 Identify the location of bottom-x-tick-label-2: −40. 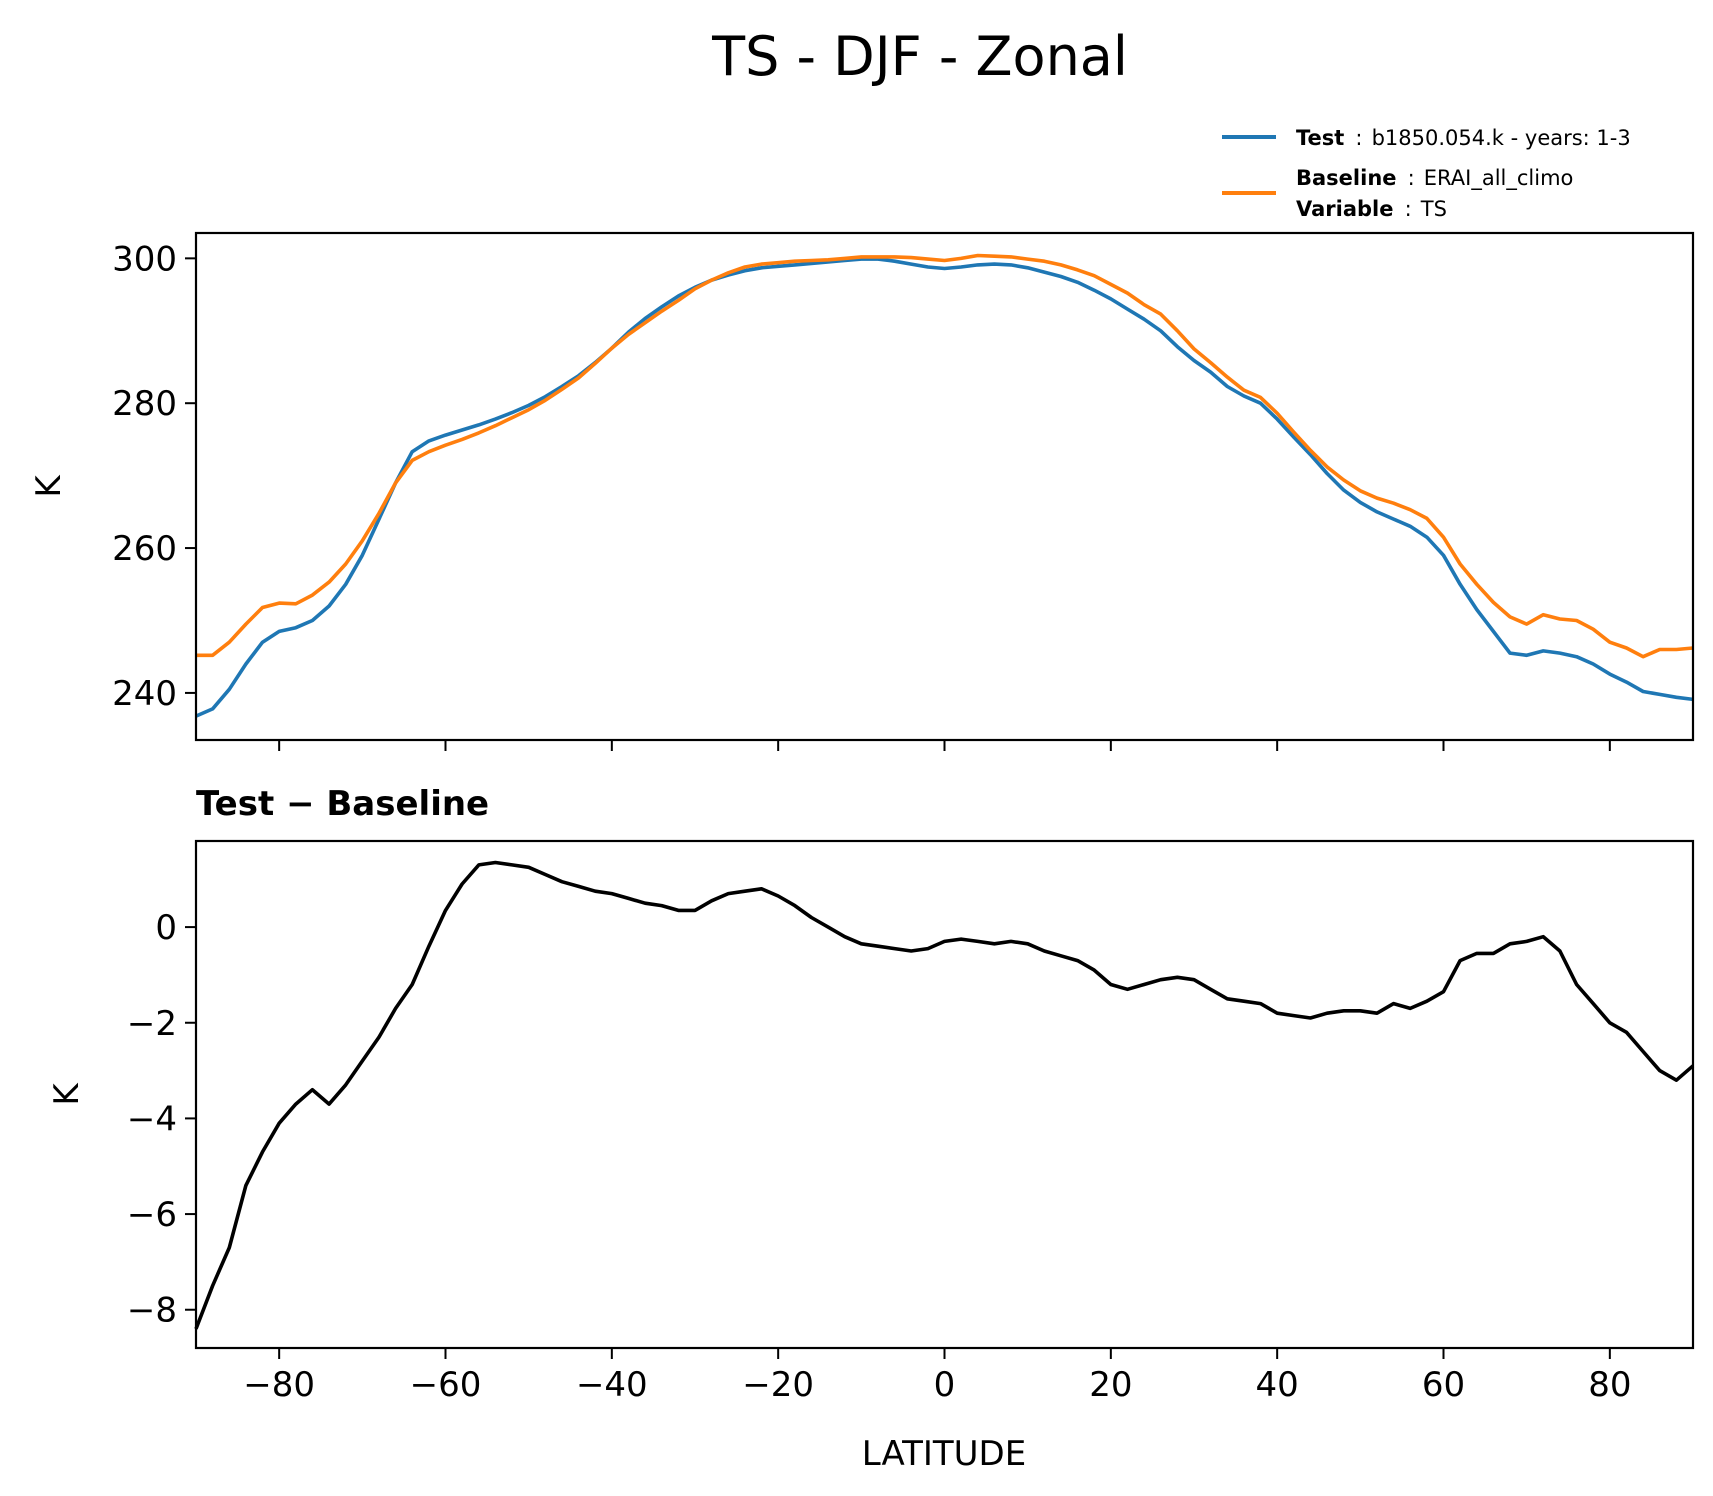
(612, 1385).